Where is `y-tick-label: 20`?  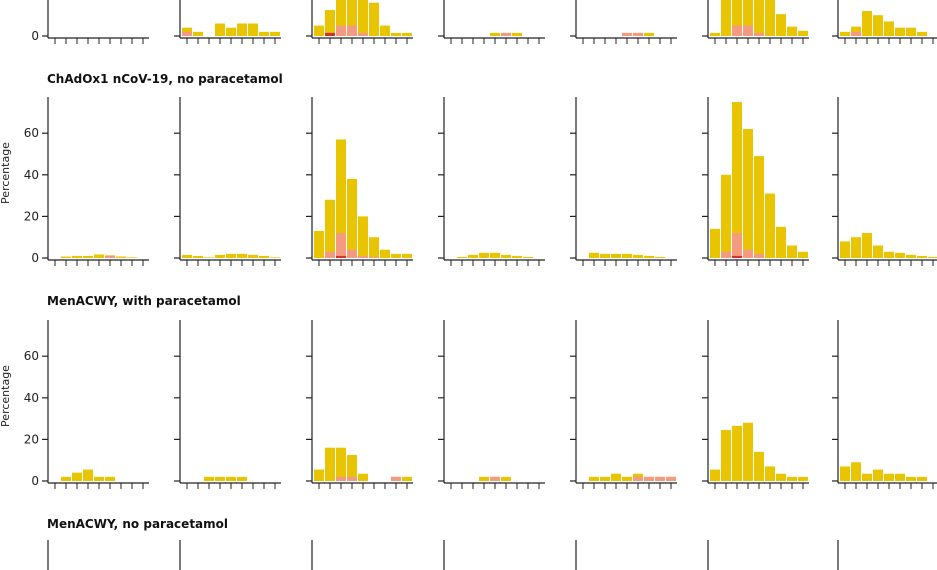 y-tick-label: 20 is located at coordinates (31, 216).